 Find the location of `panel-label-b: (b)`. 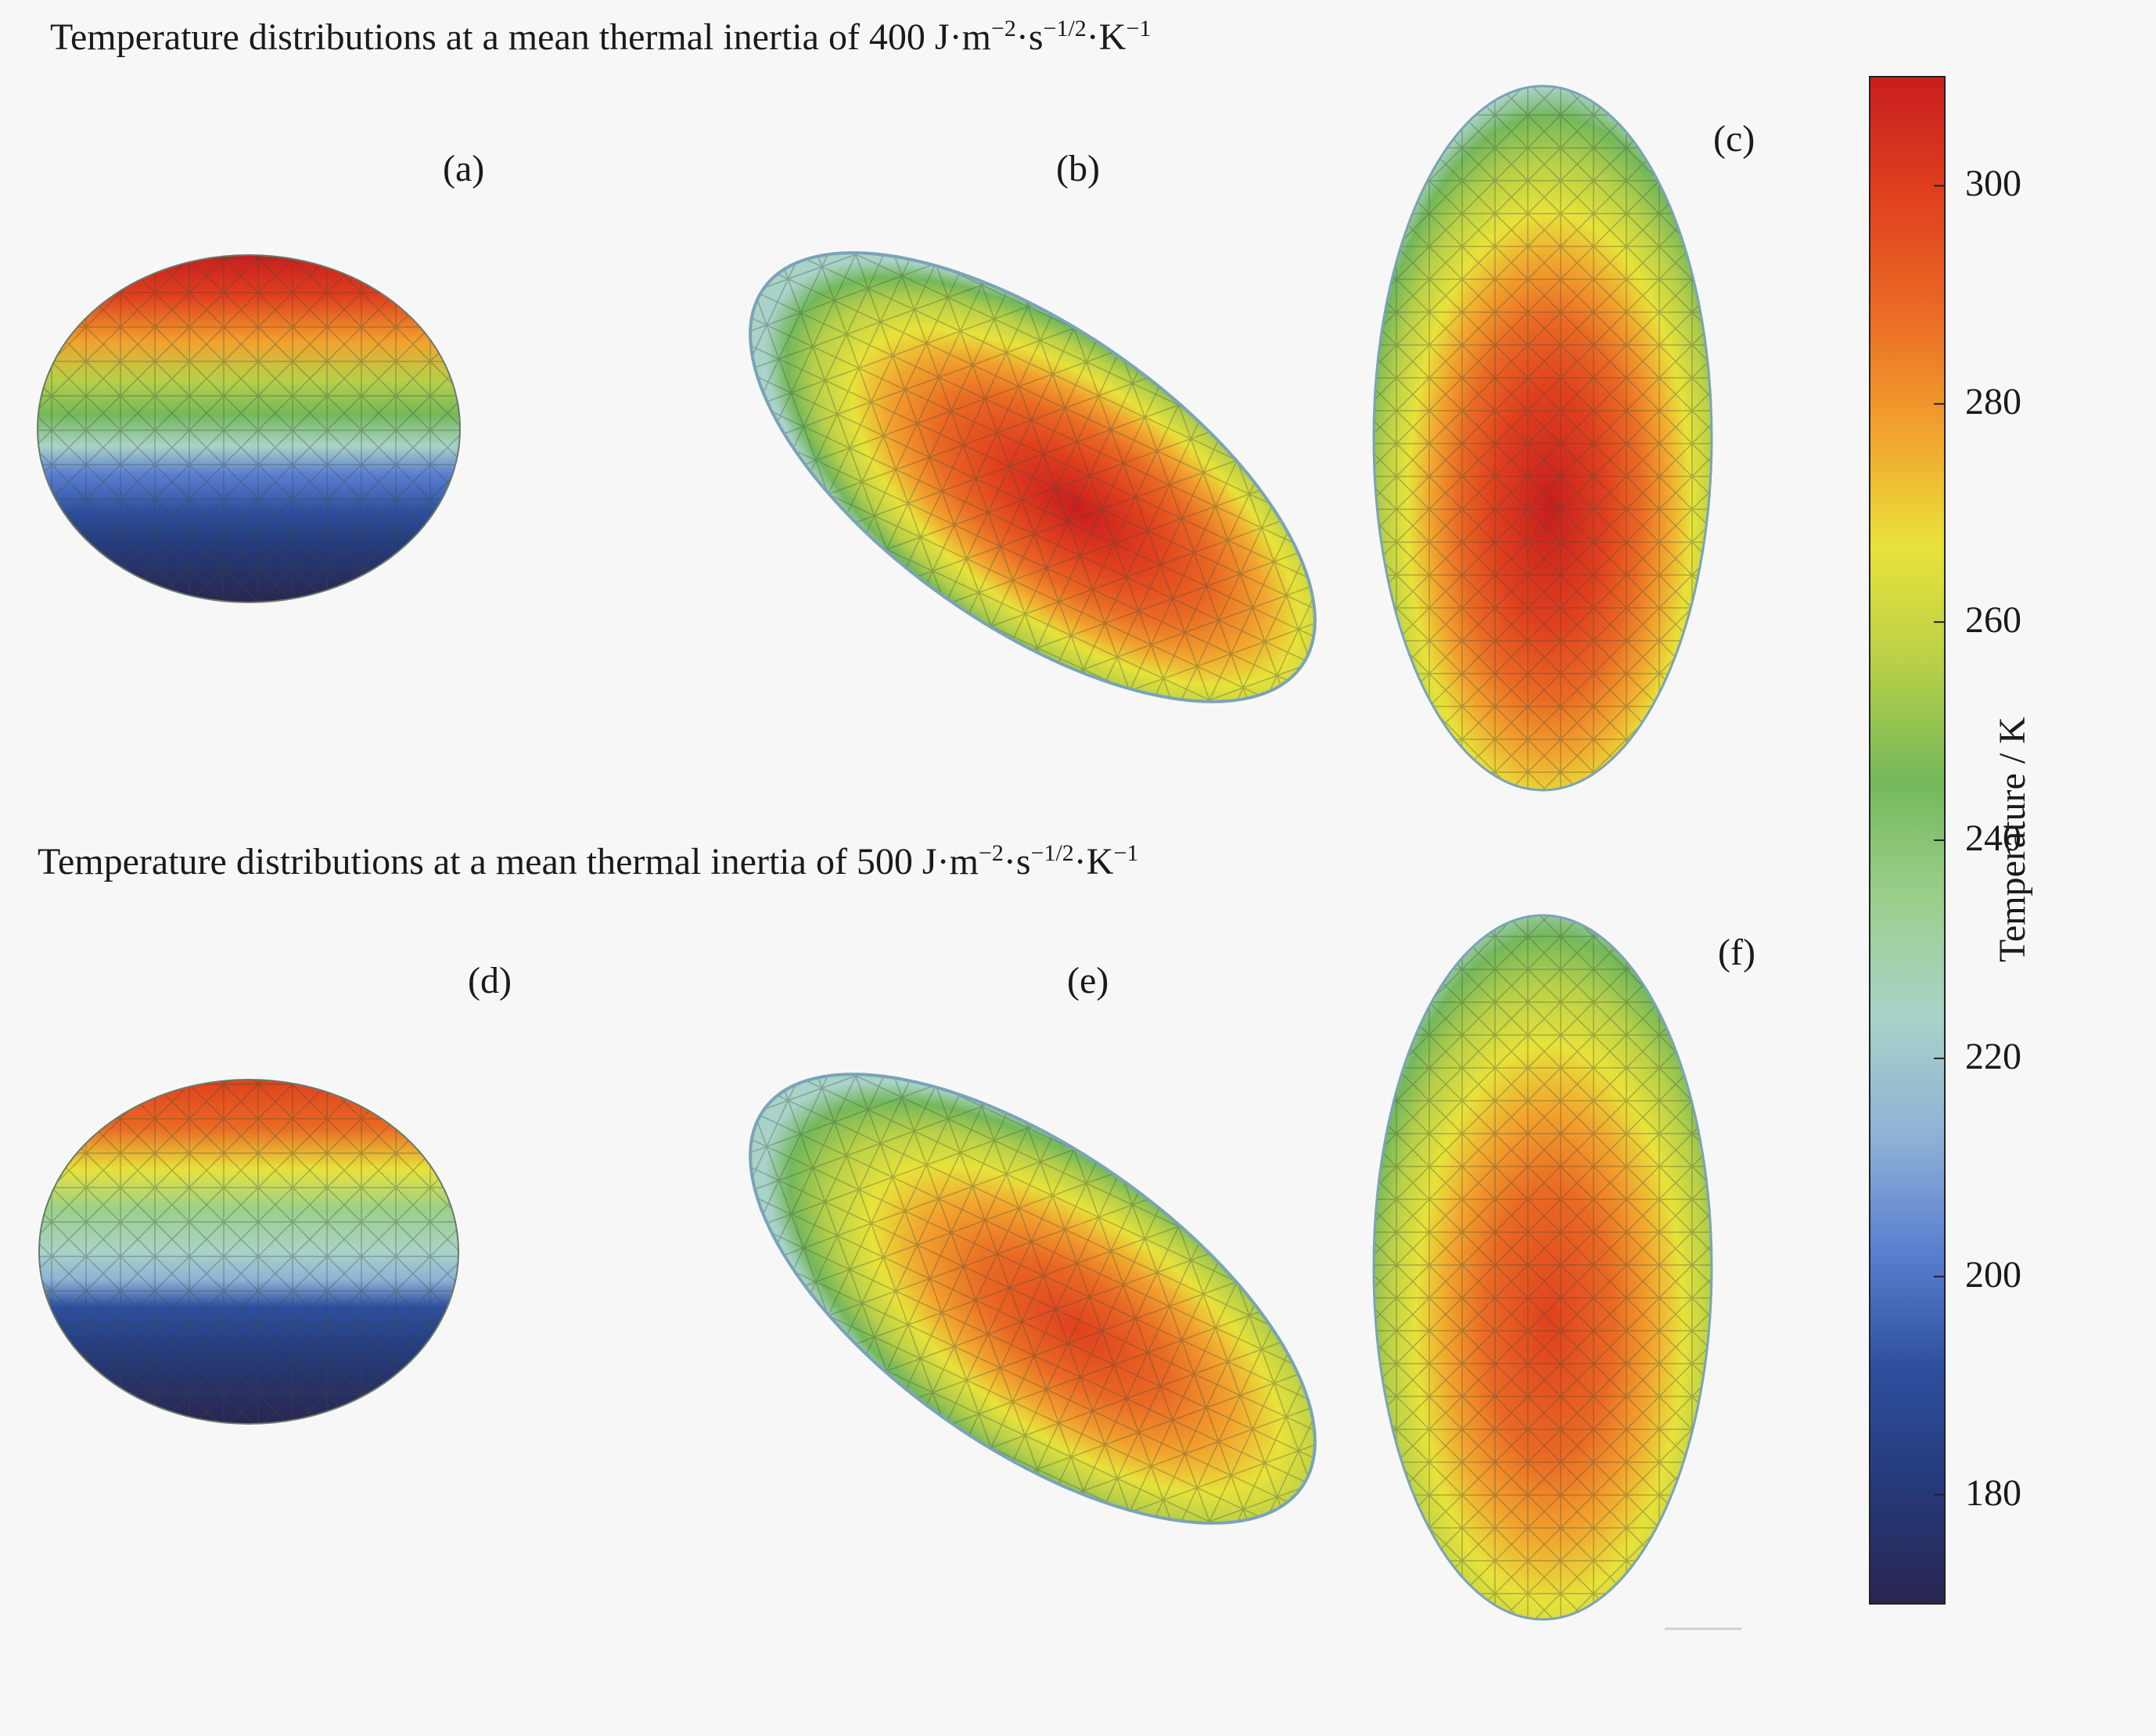

panel-label-b: (b) is located at coordinates (1078, 169).